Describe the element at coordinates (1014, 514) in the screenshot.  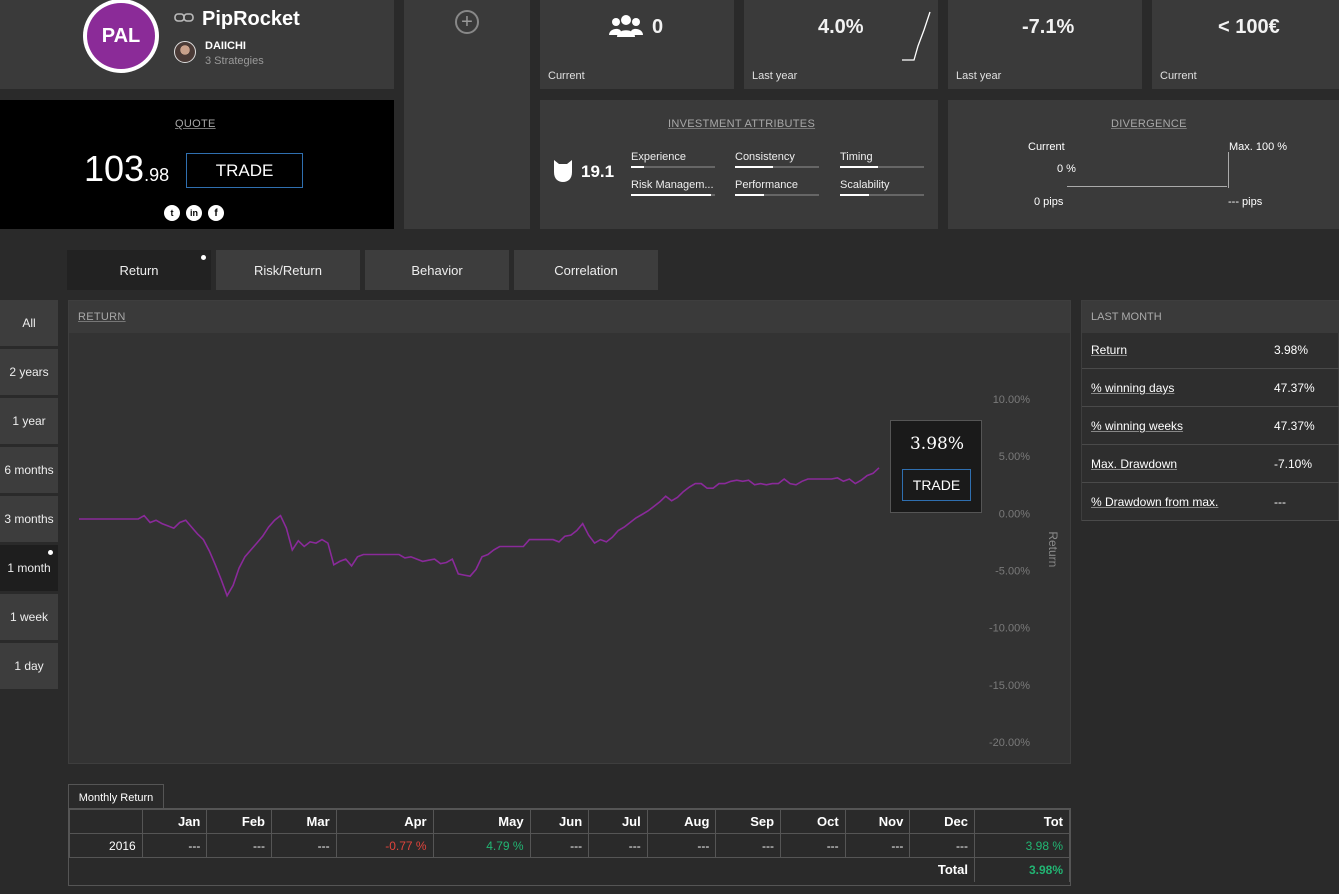
I see `y-tick-label: 0.00%` at that location.